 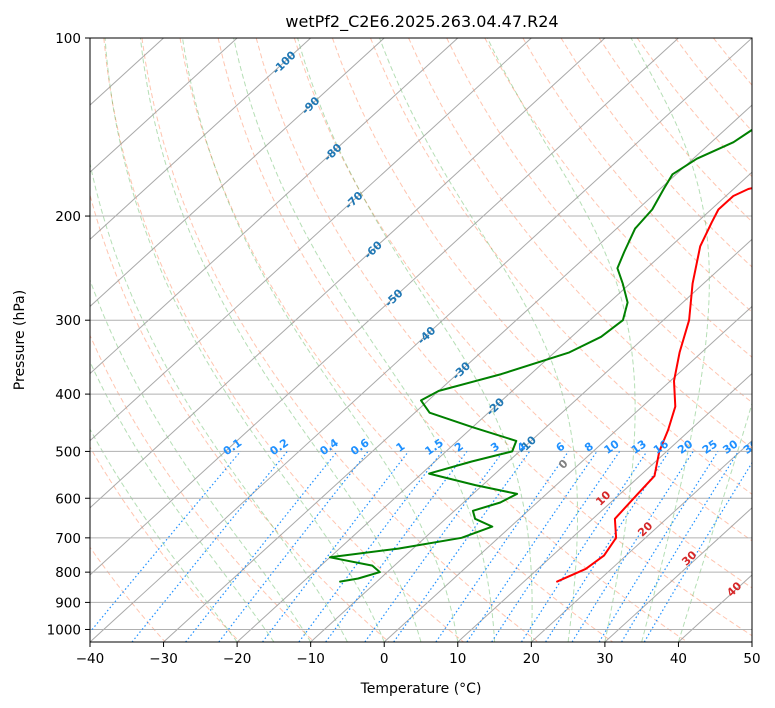 I want to click on y-tick-label: 300, so click(x=68, y=321).